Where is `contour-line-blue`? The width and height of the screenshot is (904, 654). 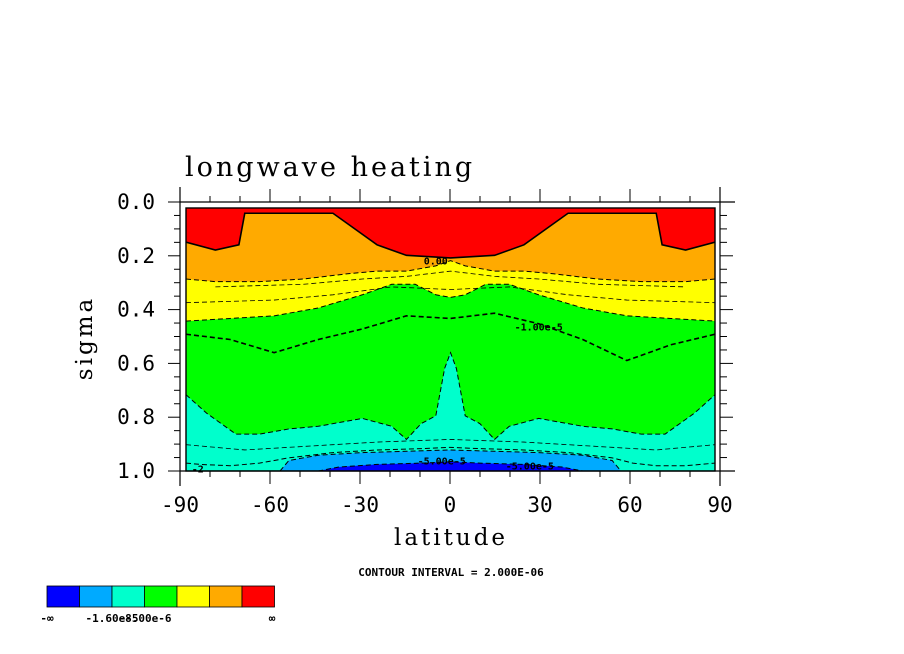
contour-line-blue is located at coordinates (450, 466).